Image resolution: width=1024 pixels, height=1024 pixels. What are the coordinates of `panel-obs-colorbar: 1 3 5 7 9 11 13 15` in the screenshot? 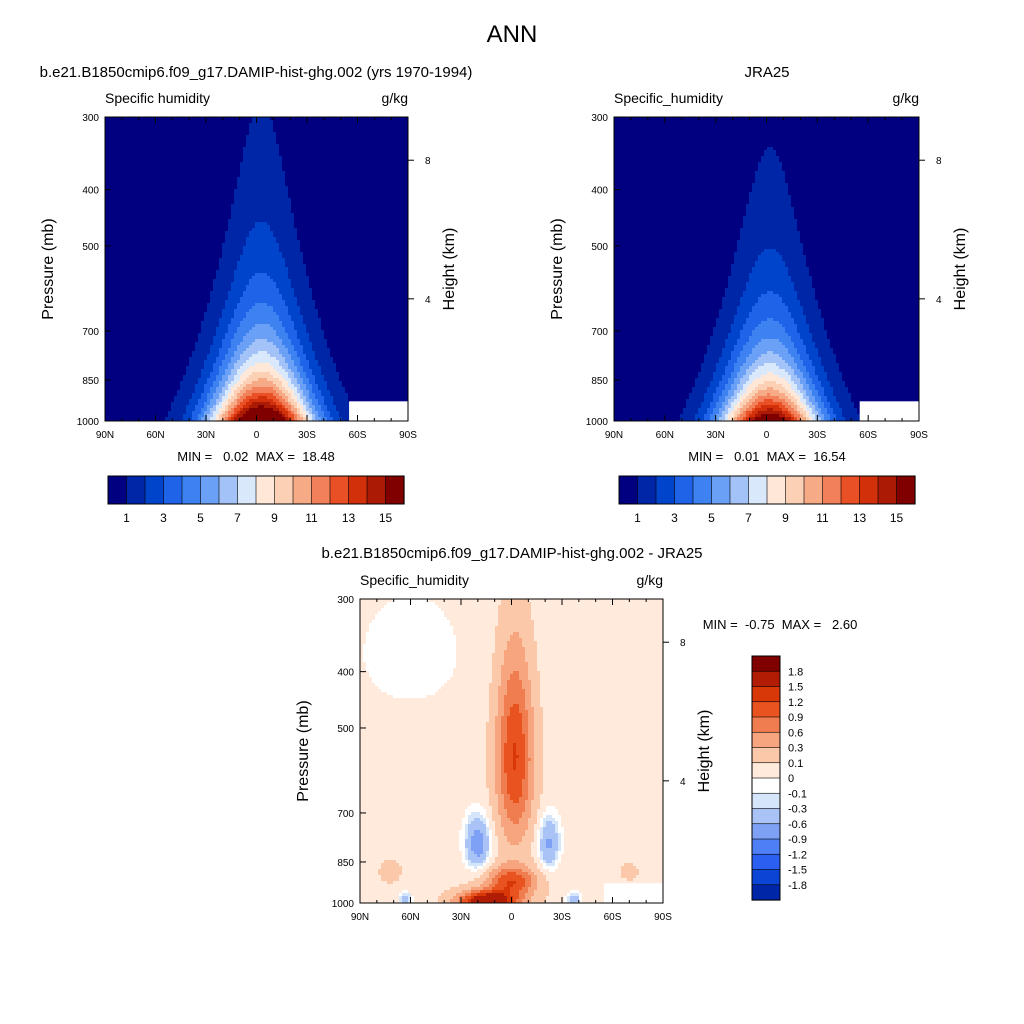 It's located at (767, 500).